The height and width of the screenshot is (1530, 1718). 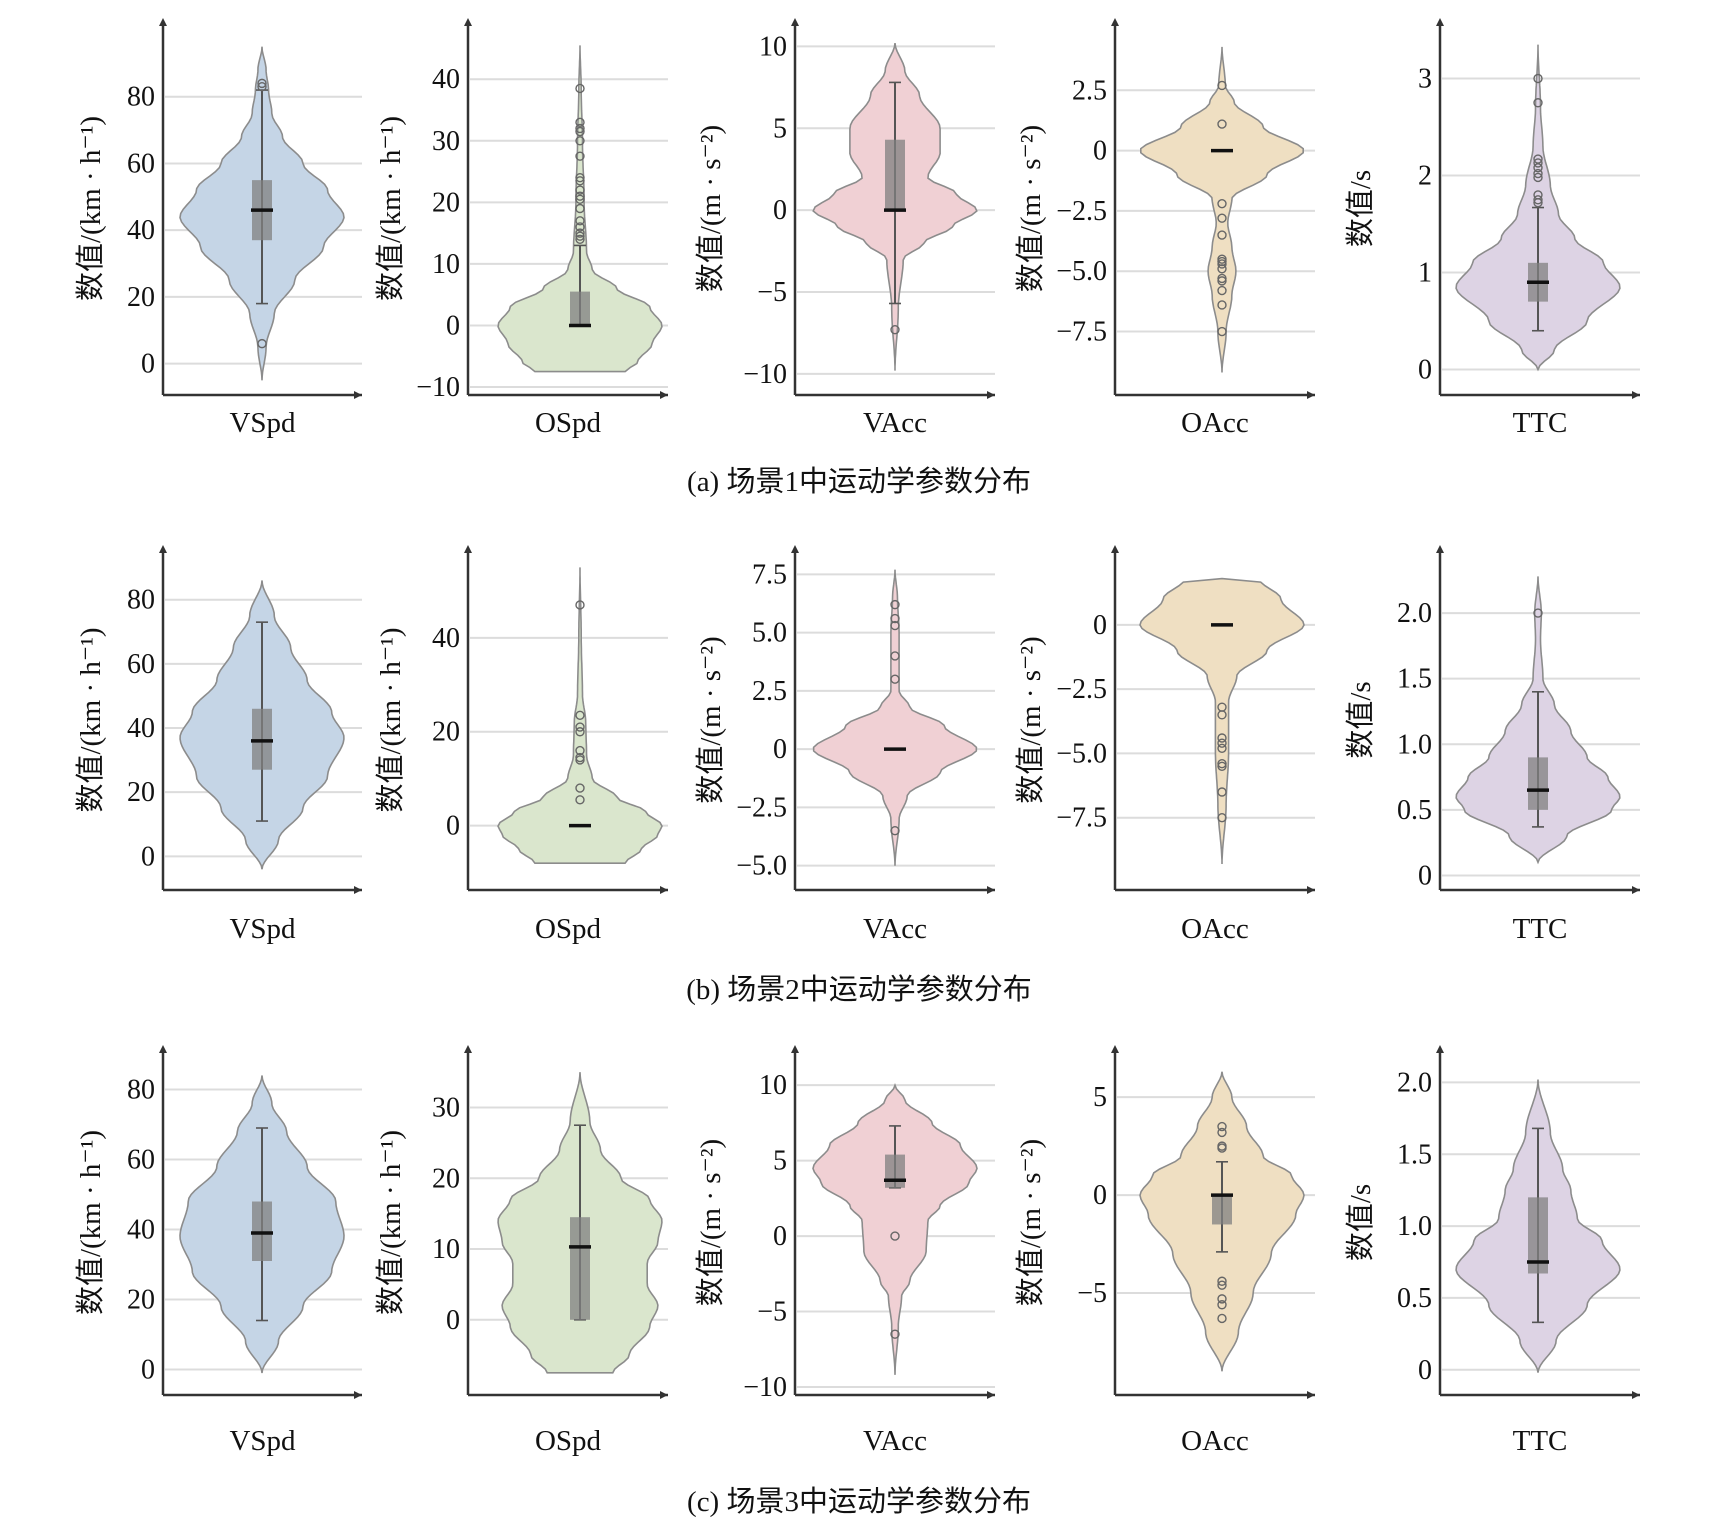 What do you see at coordinates (1164, 1251) in the screenshot?
I see `violin-panel-c-oacc: −5 0 5 OAcc 数值/(m · s⁻²)` at bounding box center [1164, 1251].